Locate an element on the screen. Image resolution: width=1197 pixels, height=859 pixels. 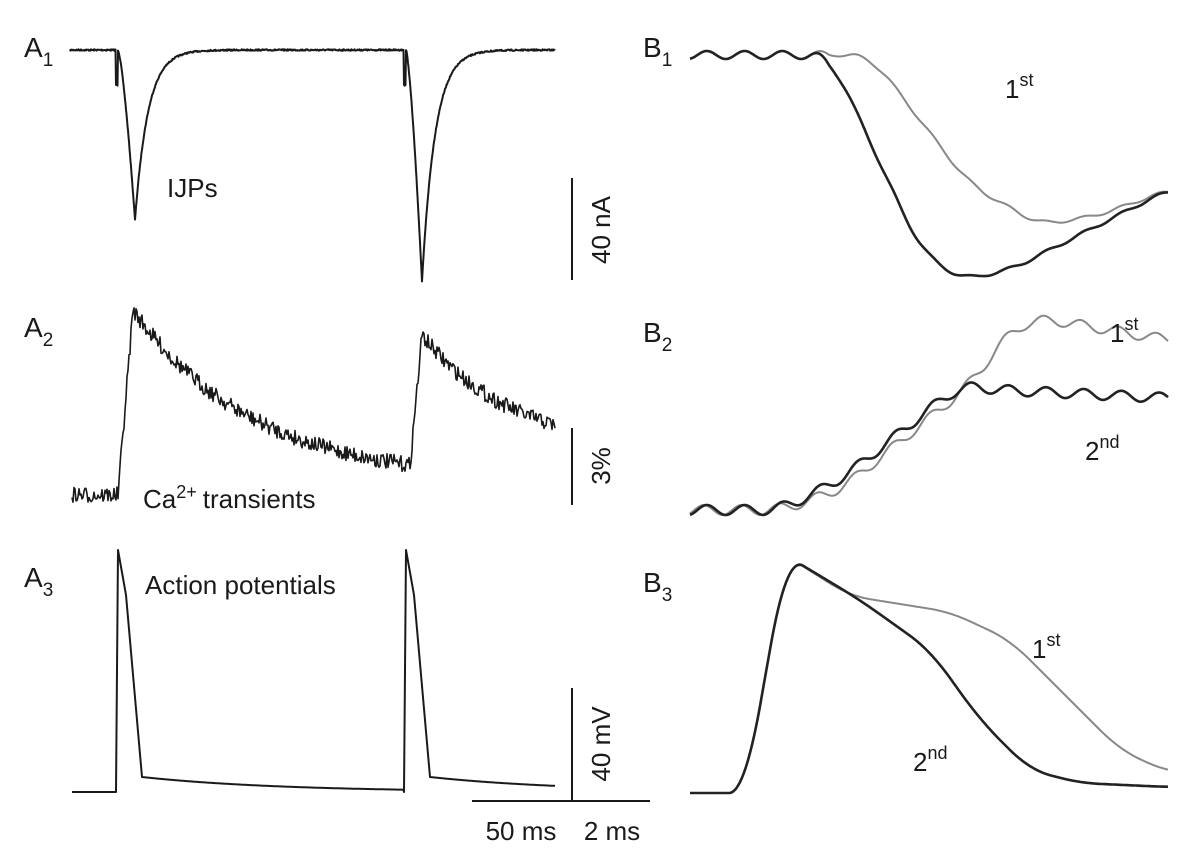
scale-bars is located at coordinates (561, 490).